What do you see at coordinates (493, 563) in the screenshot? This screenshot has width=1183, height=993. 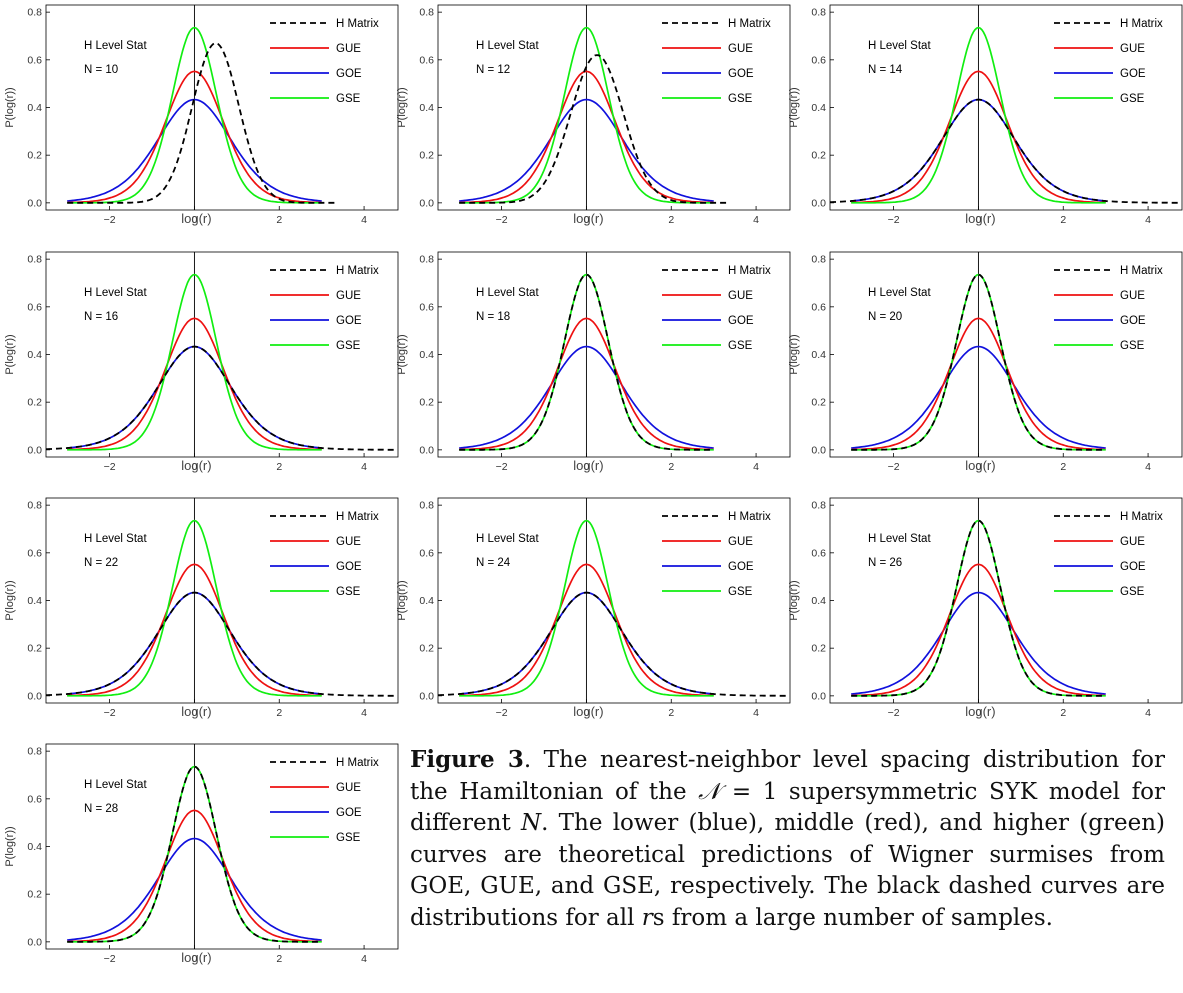 I see `annotation-n: N = 24` at bounding box center [493, 563].